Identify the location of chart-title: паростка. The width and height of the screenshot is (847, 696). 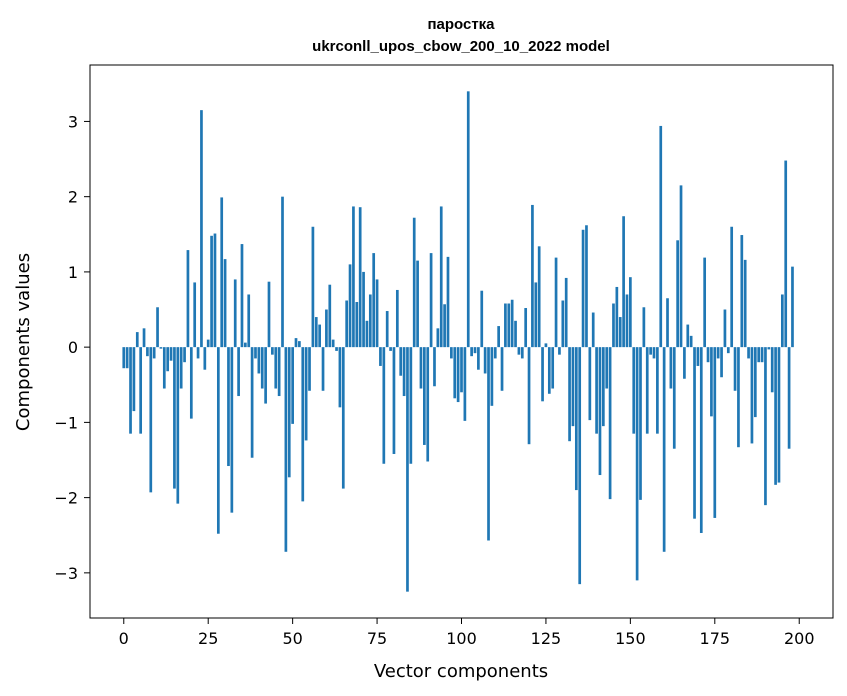
(461, 24).